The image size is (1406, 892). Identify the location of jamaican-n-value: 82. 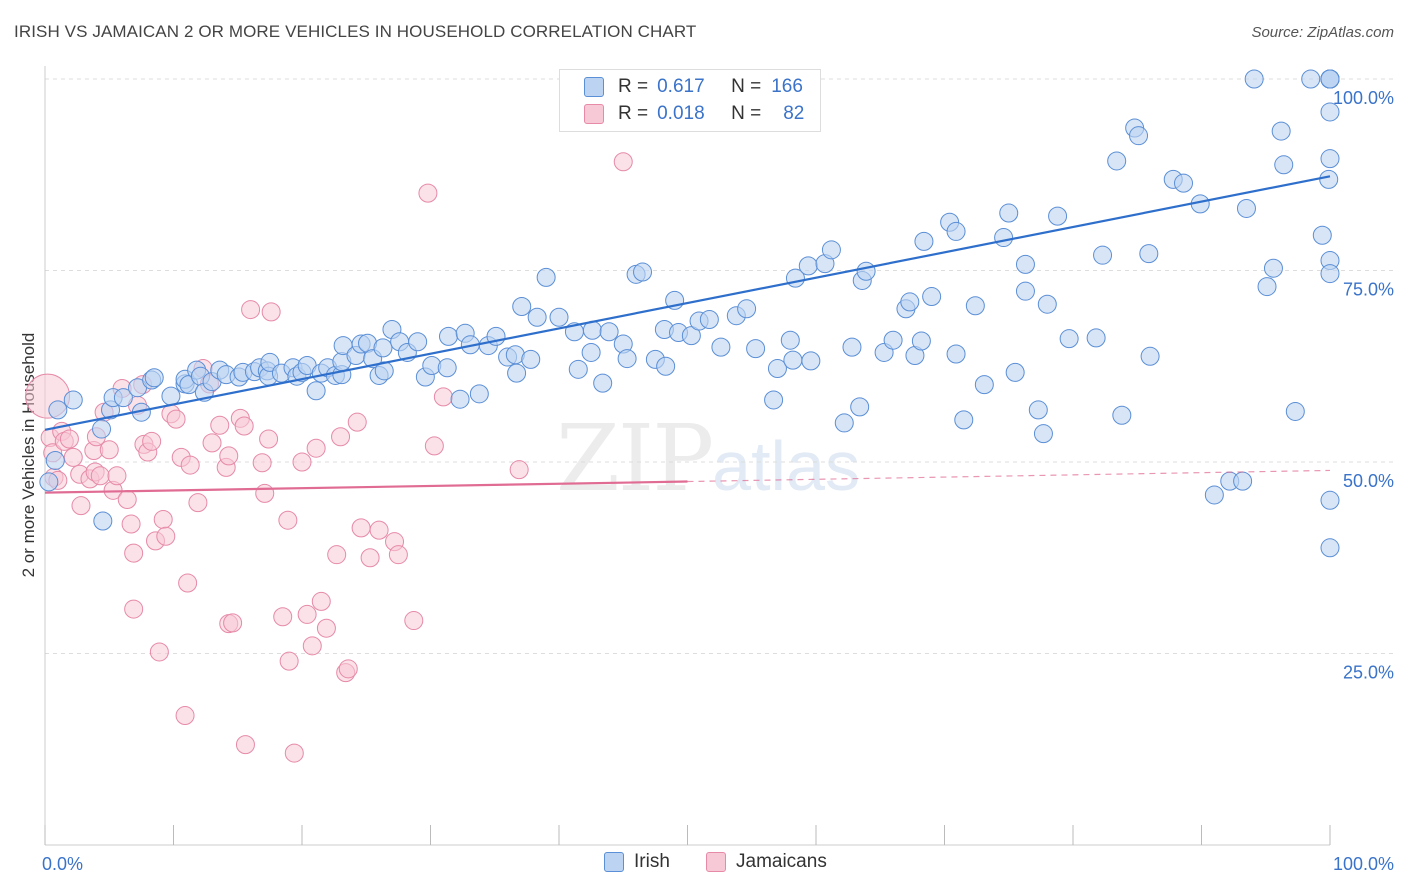
(794, 113).